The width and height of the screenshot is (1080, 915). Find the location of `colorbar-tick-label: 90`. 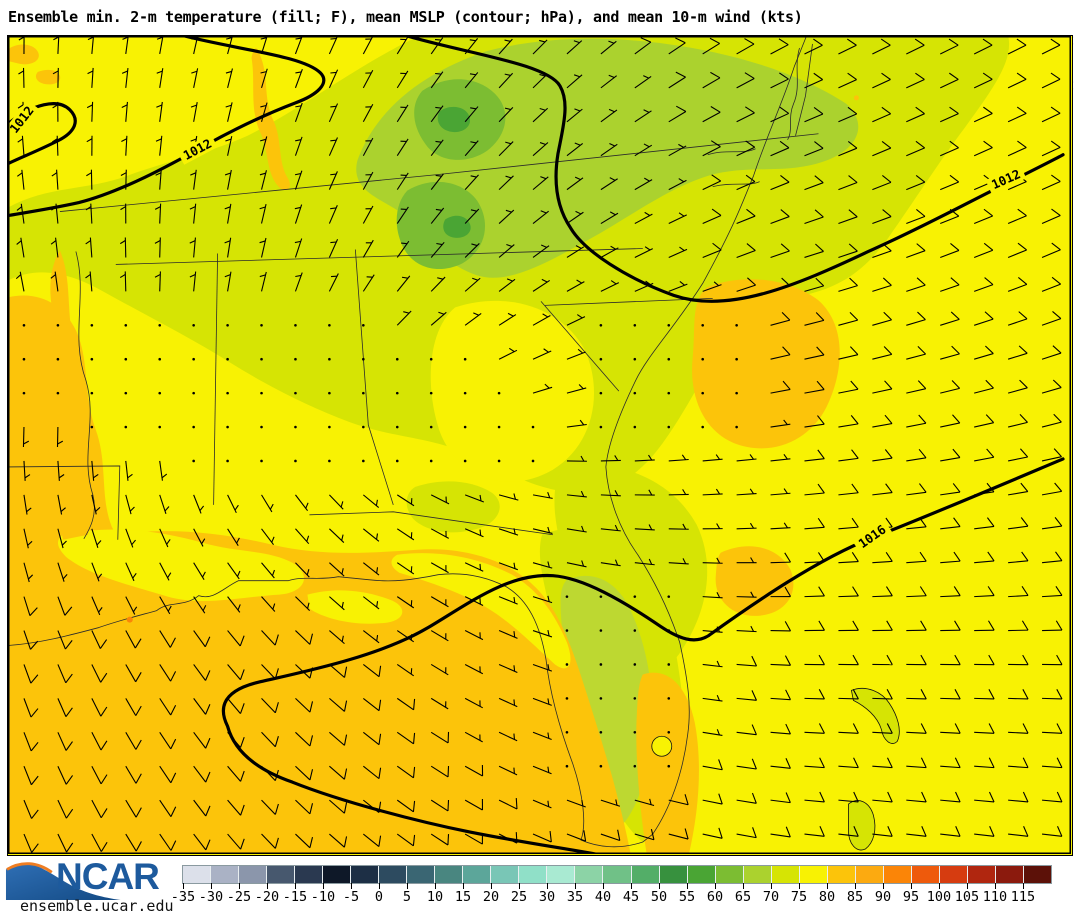

colorbar-tick-label: 90 is located at coordinates (883, 897).